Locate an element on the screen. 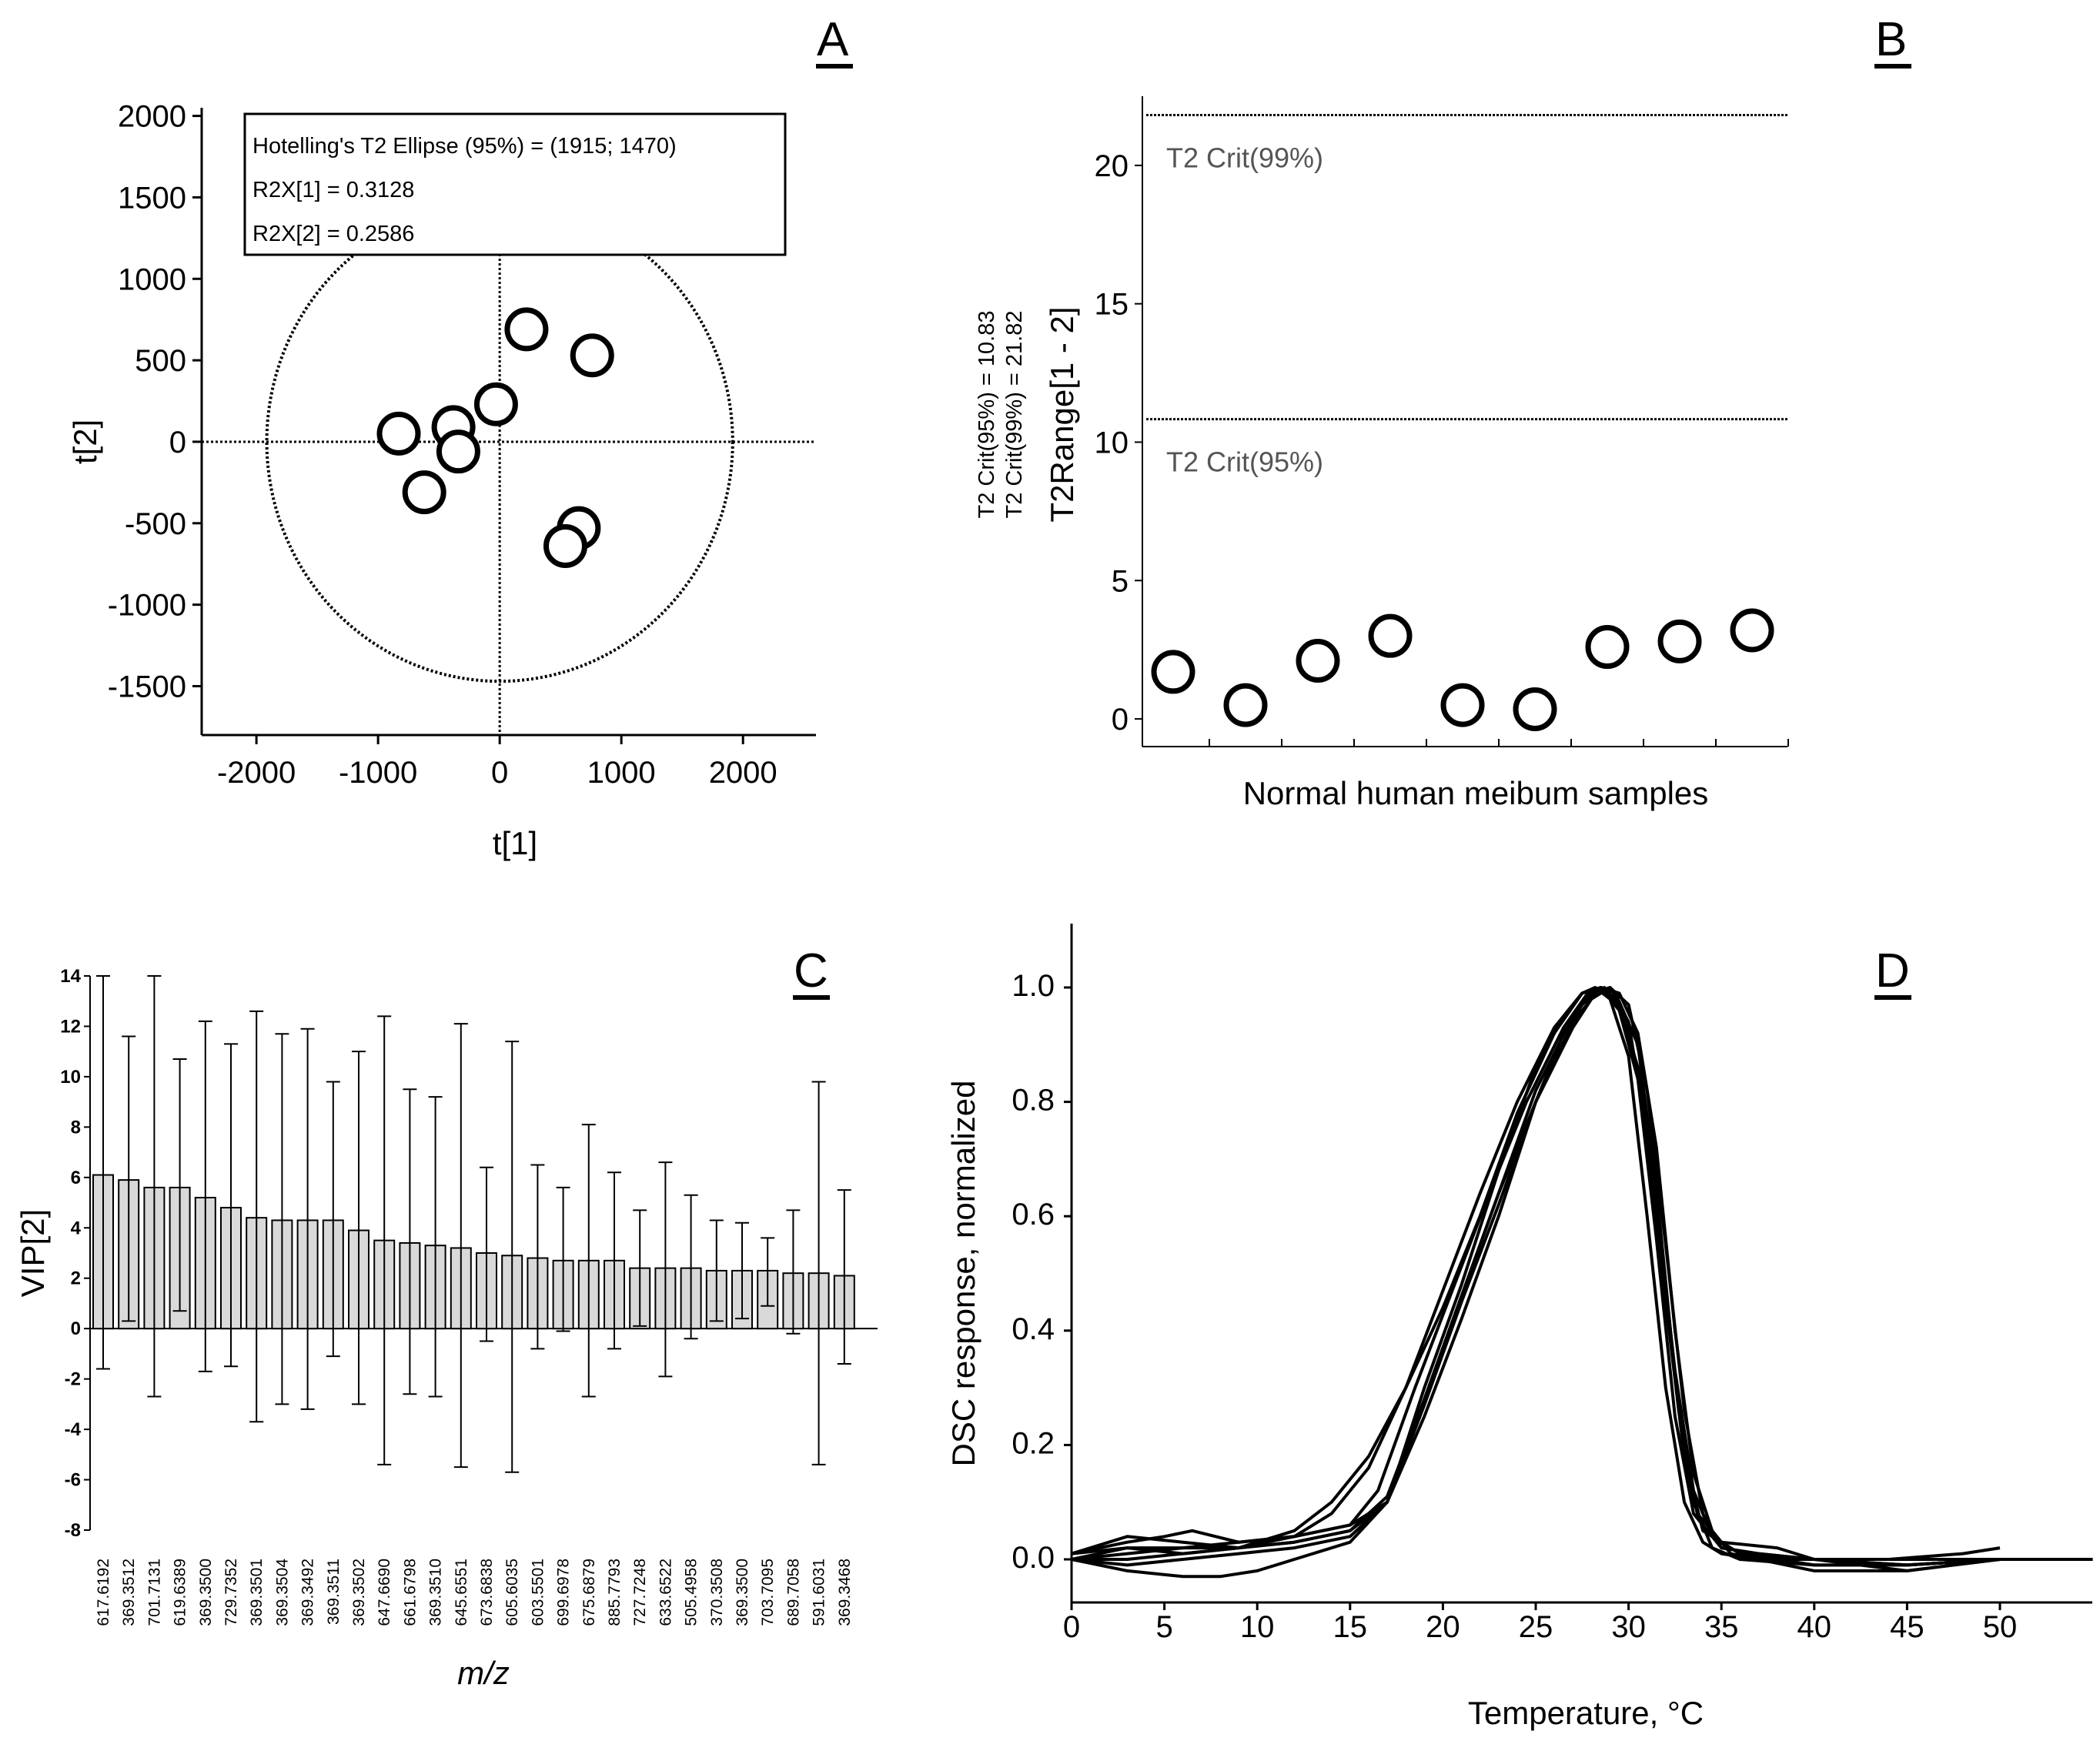 The height and width of the screenshot is (1741, 2100). panel-c-x-tick-label: 675.6879 is located at coordinates (589, 1592).